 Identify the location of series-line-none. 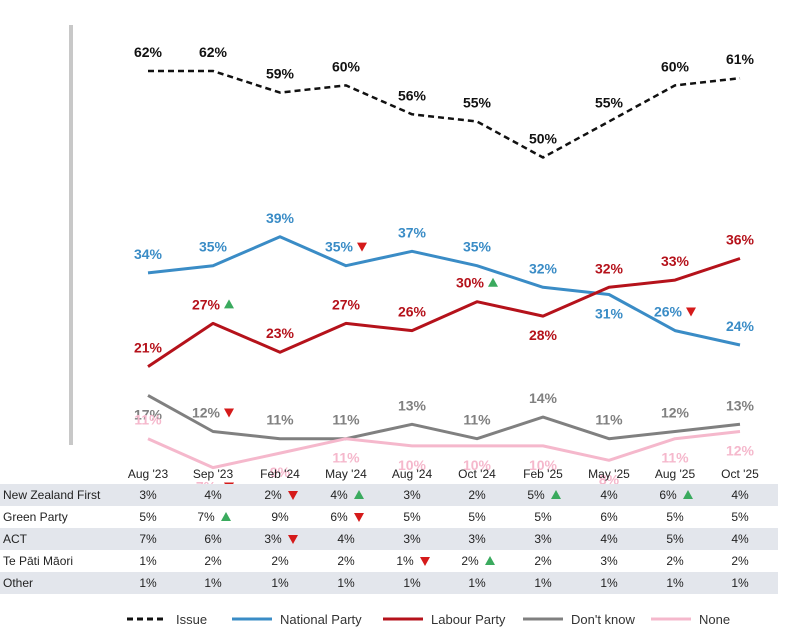
(444, 450).